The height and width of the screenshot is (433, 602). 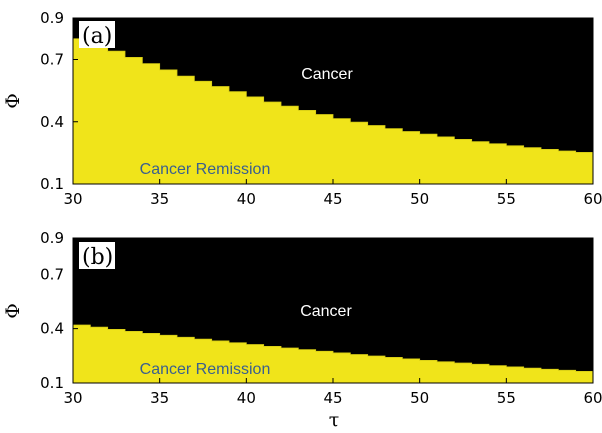 I want to click on panel-a-remission-label: Cancer Remission, so click(x=205, y=169).